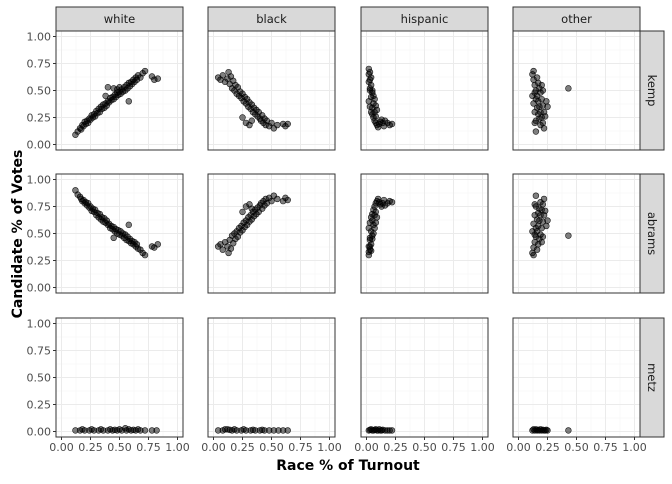  Describe the element at coordinates (652, 233) in the screenshot. I see `facet-strip-label: abrams` at that location.